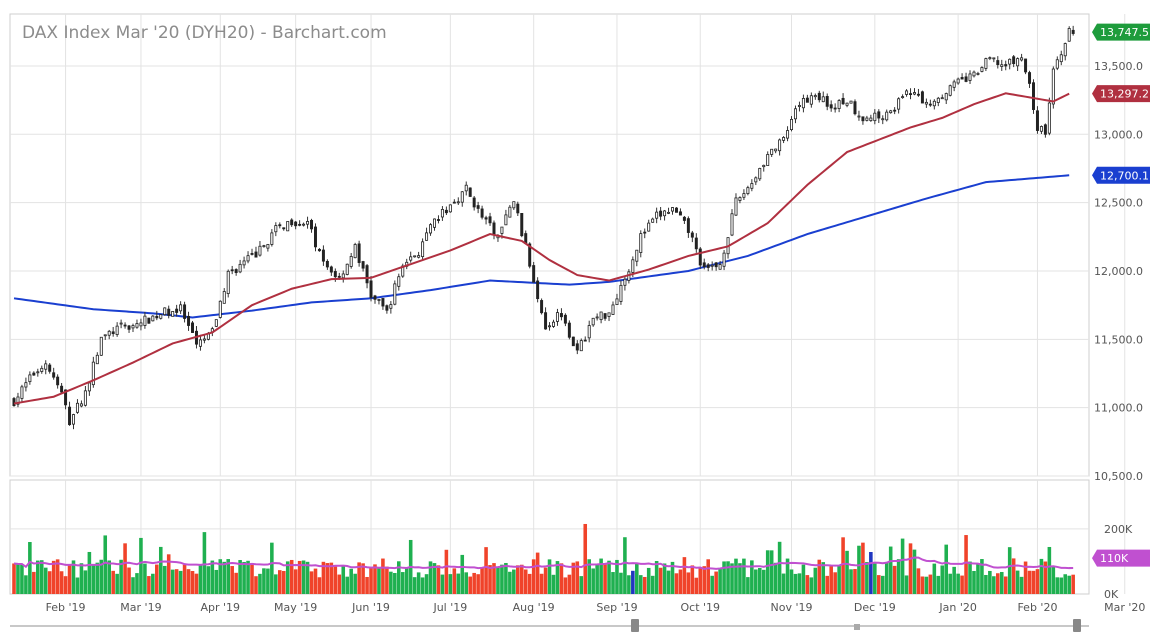  Describe the element at coordinates (534, 607) in the screenshot. I see `time-tick-label: Aug '19` at that location.